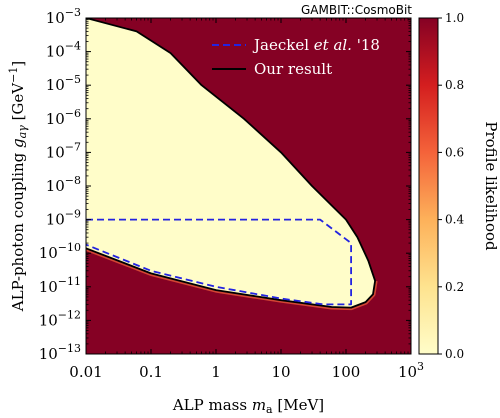  Describe the element at coordinates (216, 372) in the screenshot. I see `x-tick-label: 1` at that location.